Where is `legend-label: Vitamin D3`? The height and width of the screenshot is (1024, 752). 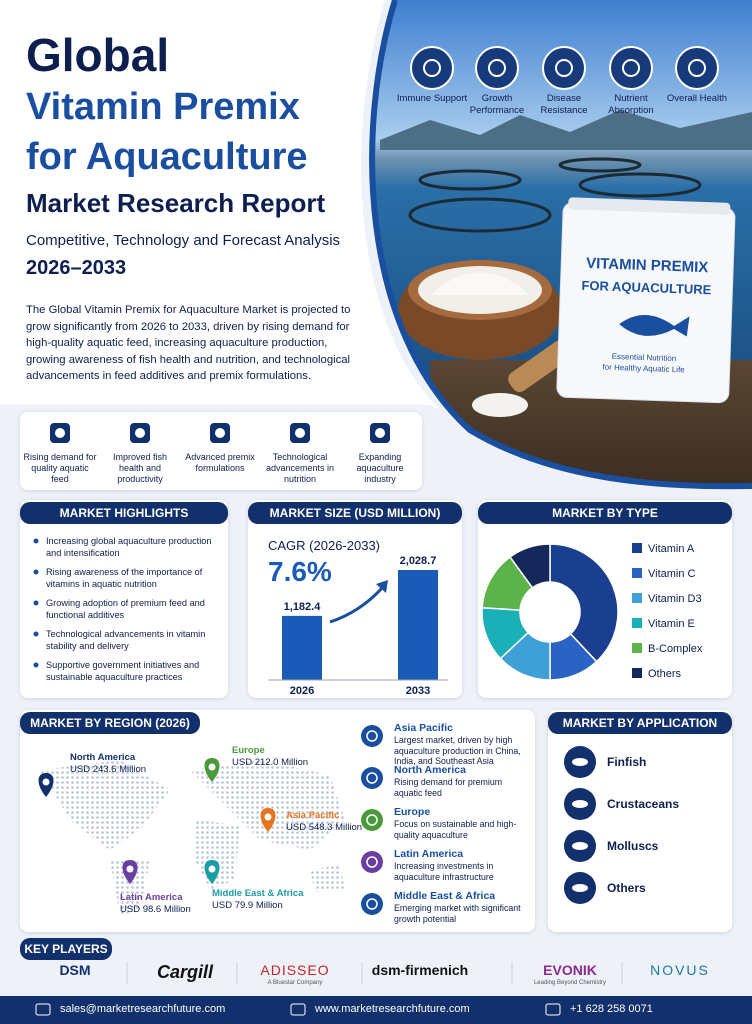 legend-label: Vitamin D3 is located at coordinates (675, 599).